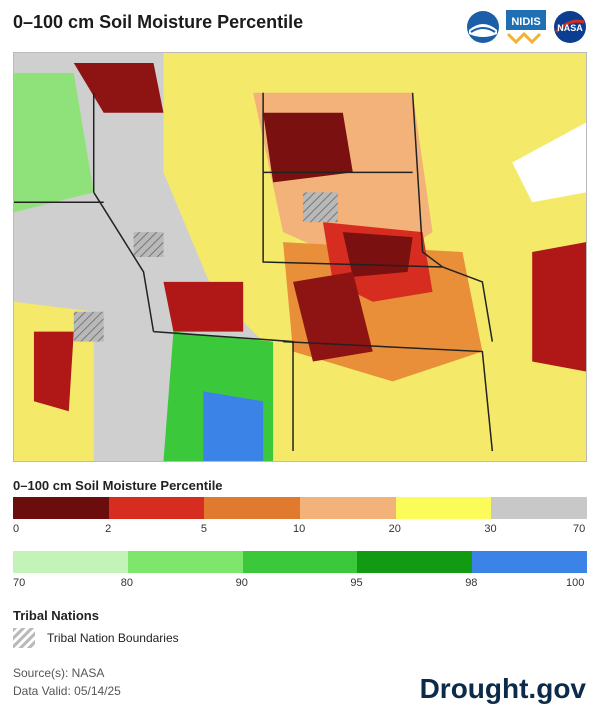 This screenshot has height=725, width=600. Describe the element at coordinates (525, 22) in the screenshot. I see `nidis-logo-text: NIDIS` at that location.